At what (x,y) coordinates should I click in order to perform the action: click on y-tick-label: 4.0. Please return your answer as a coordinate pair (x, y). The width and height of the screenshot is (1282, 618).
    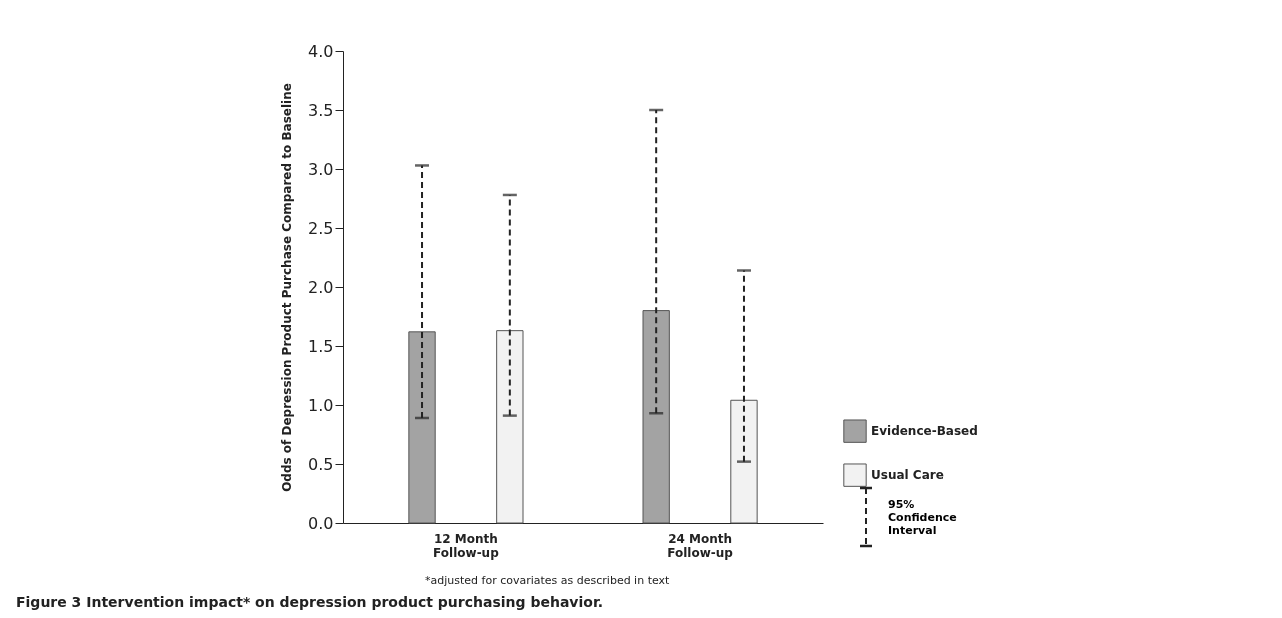
    Looking at the image, I should click on (321, 51).